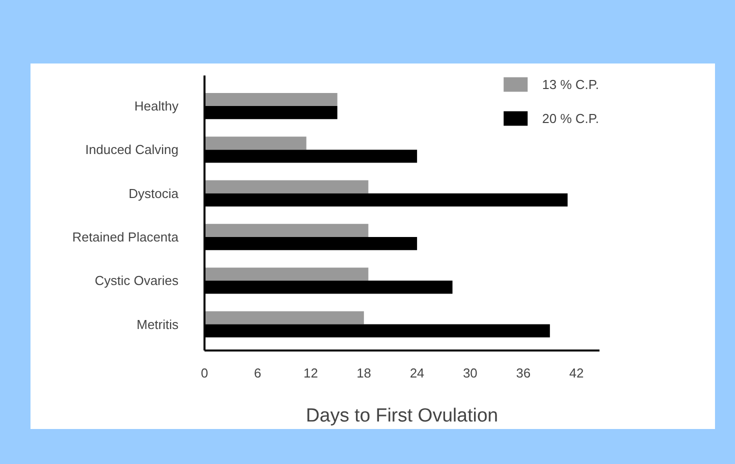  Describe the element at coordinates (417, 373) in the screenshot. I see `x-tick-label: 24` at that location.